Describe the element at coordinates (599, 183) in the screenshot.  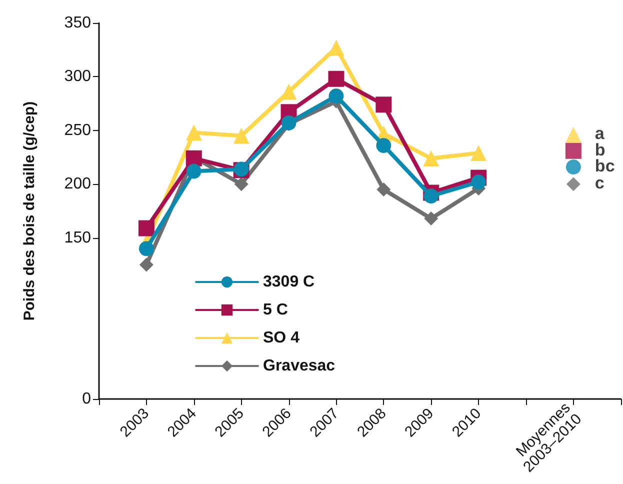
I see `annotation: c` at that location.